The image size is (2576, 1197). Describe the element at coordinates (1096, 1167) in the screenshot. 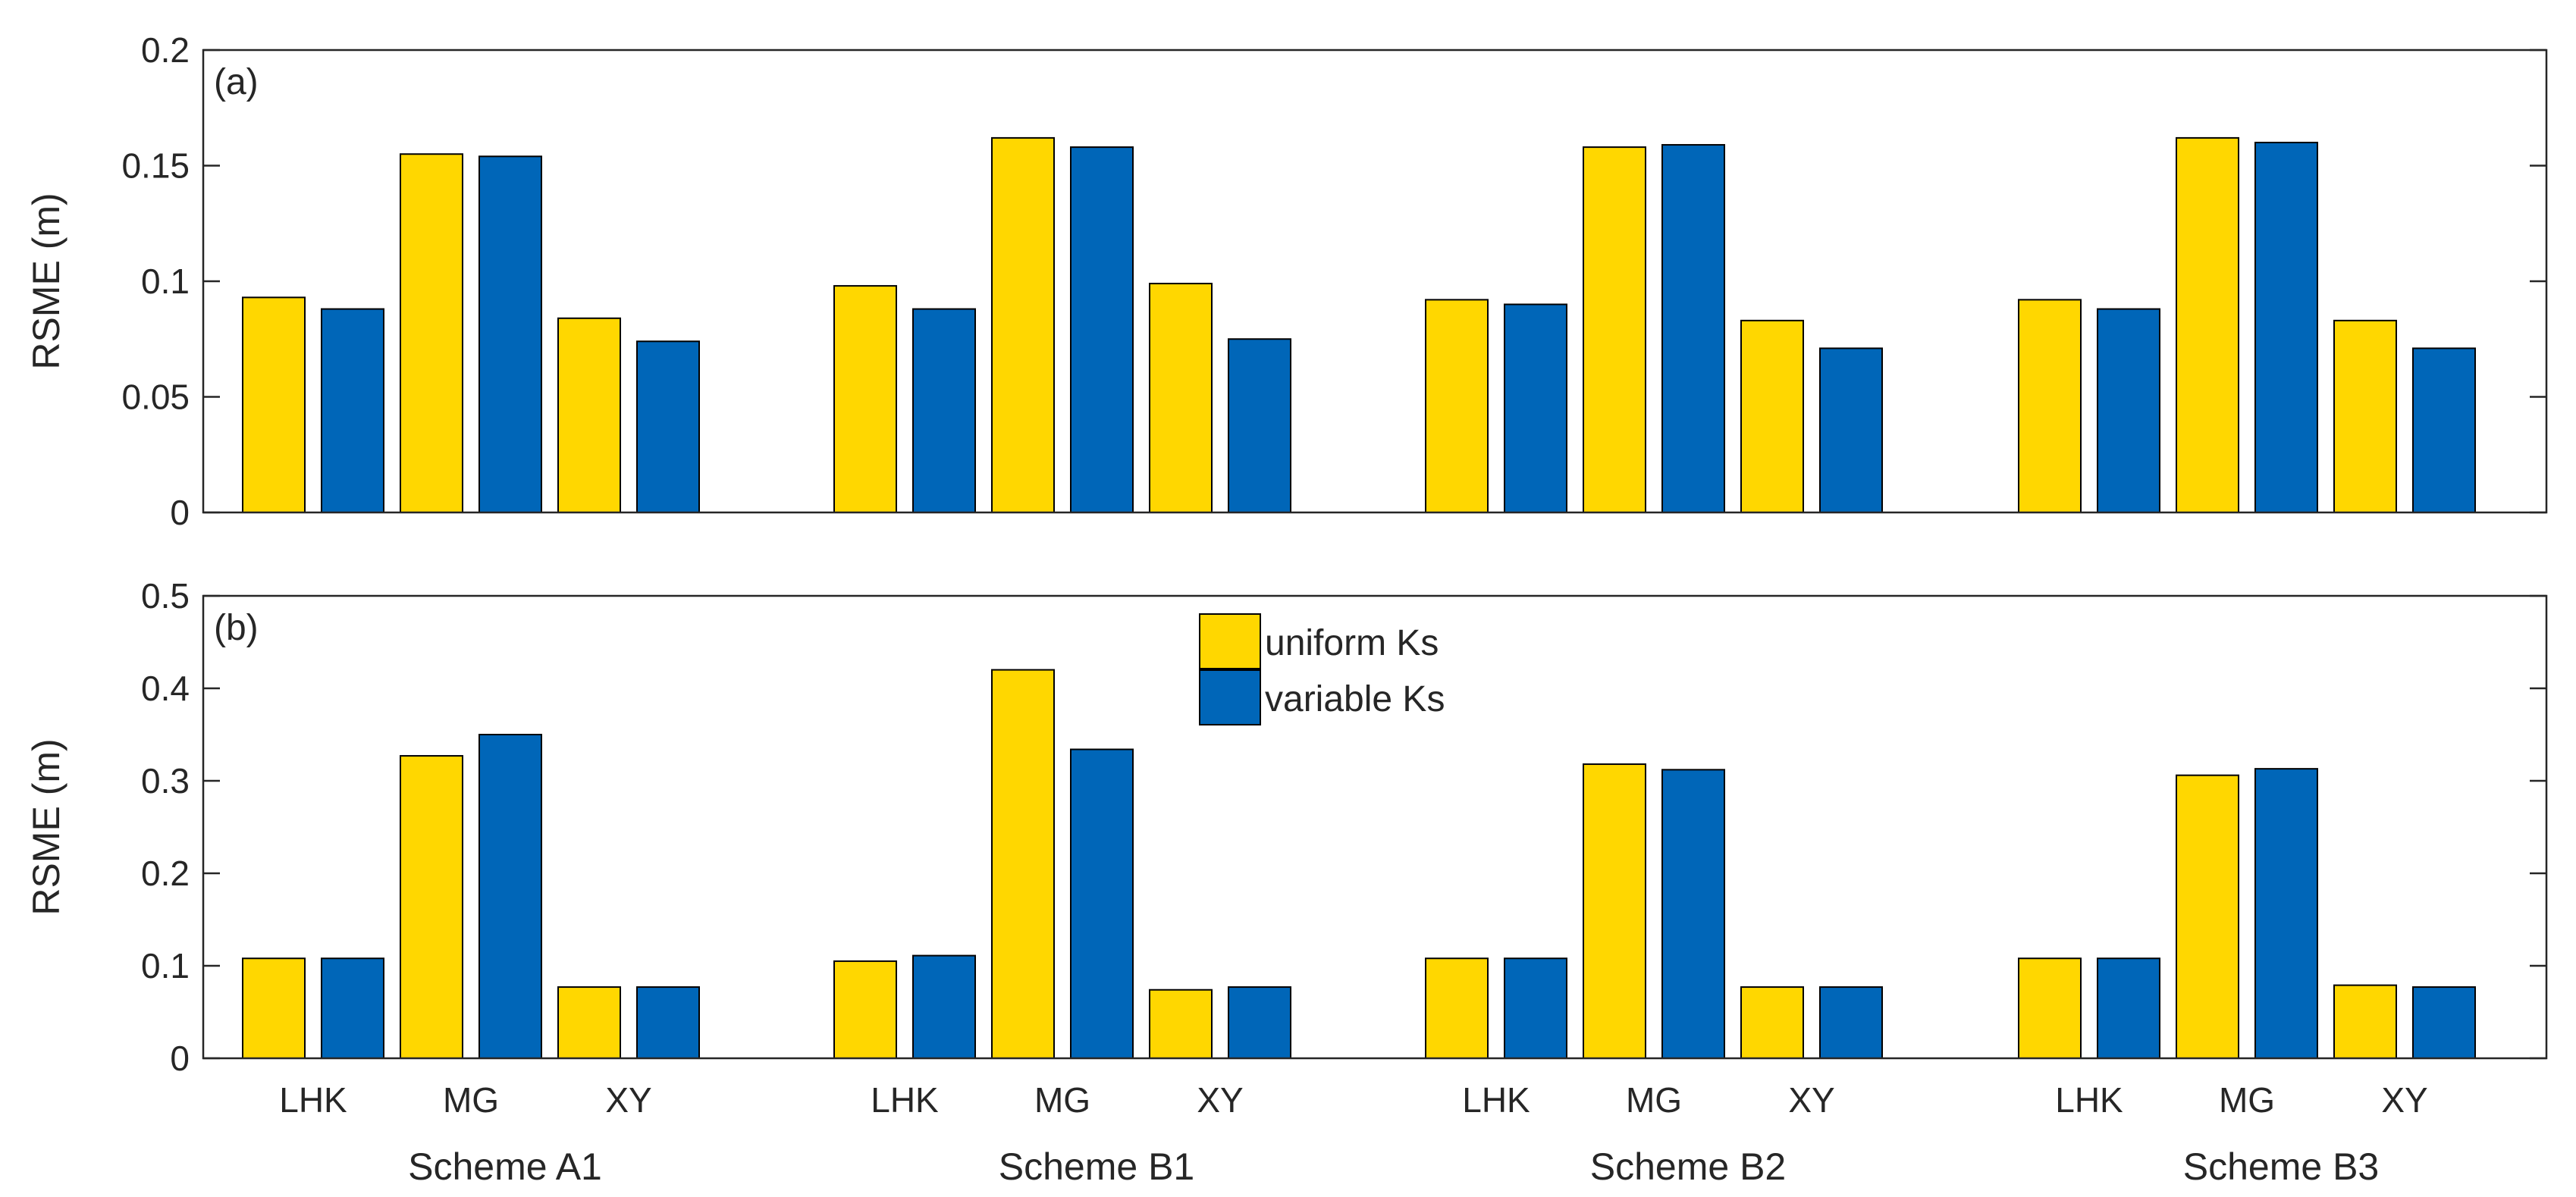

I see `group-label-scheme-b1: Scheme B1` at that location.